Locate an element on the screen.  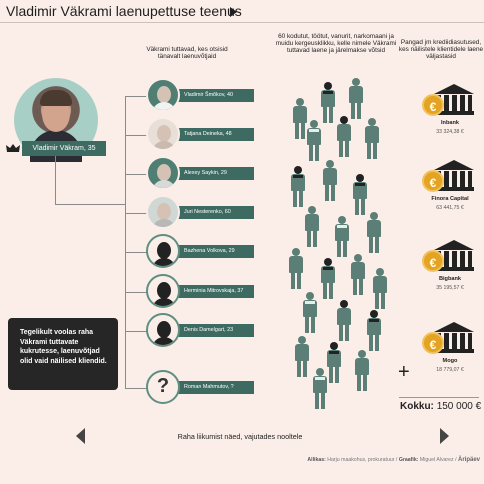
nav-hint: Raha liikumist näed, vajutades nooltele is located at coordinates (240, 436).